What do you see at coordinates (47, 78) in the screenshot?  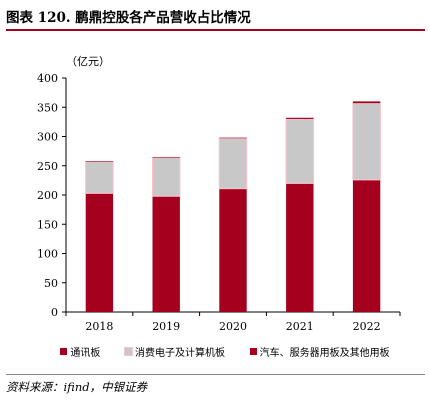 I see `y-tick-label: 400` at bounding box center [47, 78].